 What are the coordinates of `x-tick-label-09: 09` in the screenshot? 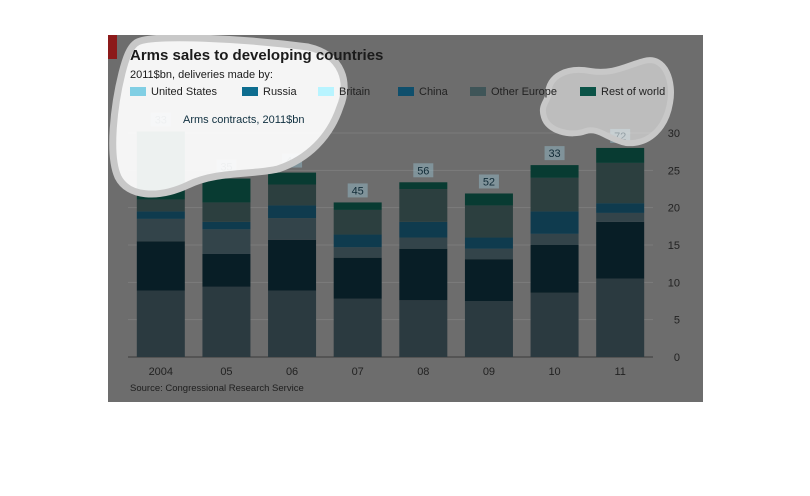 It's located at (489, 372).